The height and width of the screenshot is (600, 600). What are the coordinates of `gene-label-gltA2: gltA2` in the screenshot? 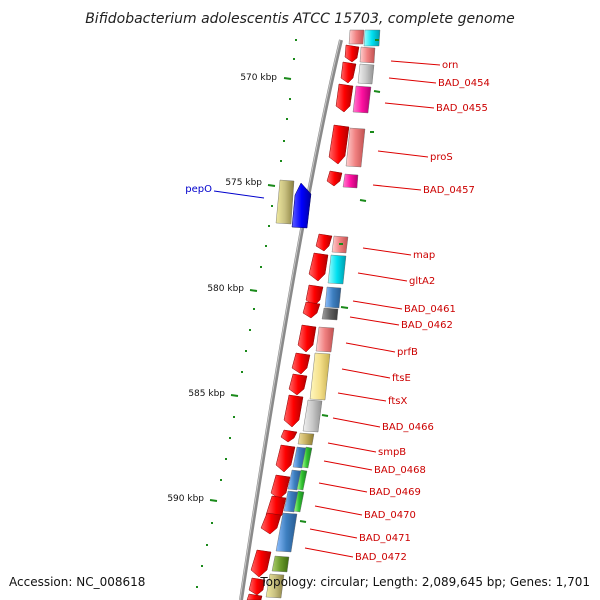 It's located at (422, 281).